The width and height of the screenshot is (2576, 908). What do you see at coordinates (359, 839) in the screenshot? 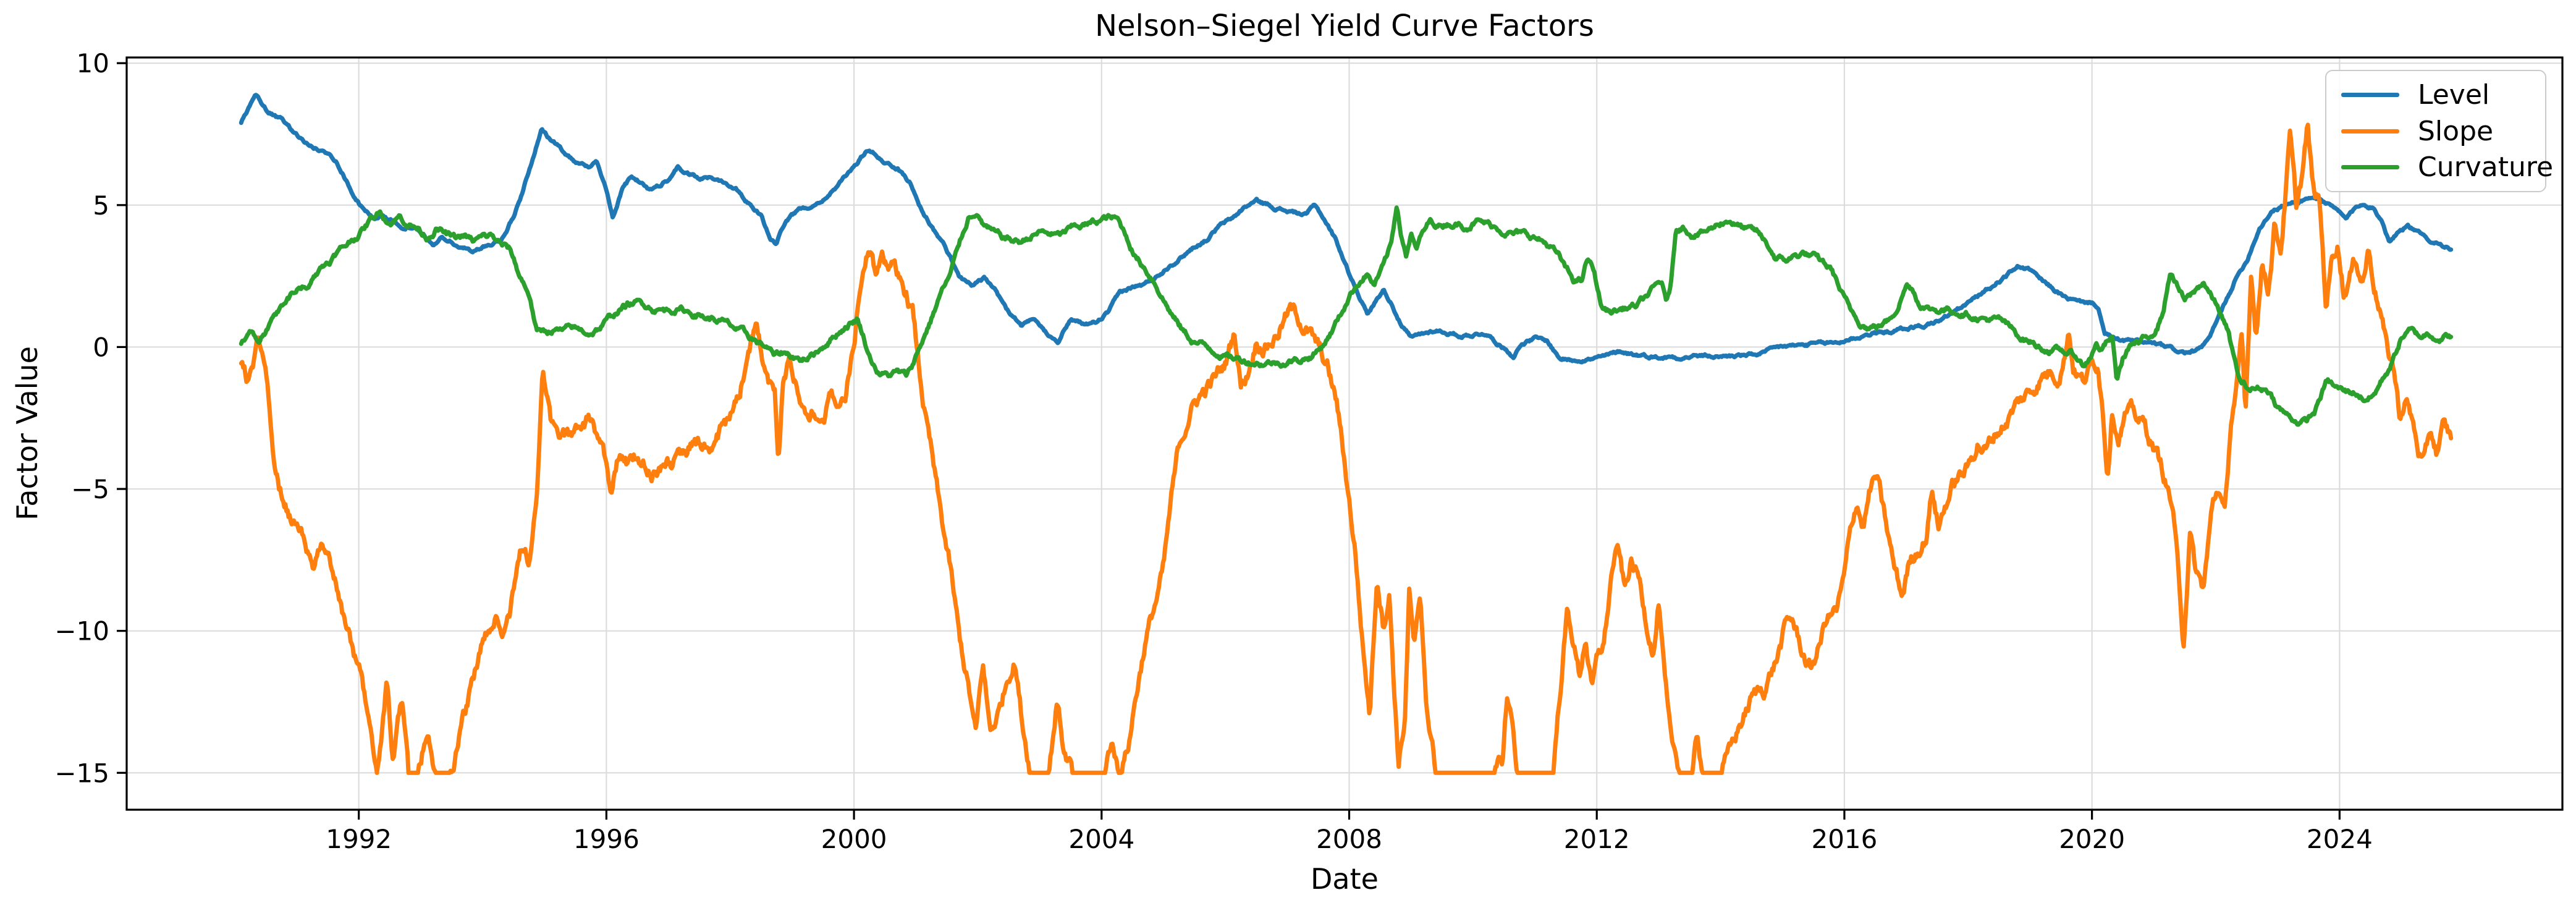
I see `x-tick-label: 1992` at bounding box center [359, 839].